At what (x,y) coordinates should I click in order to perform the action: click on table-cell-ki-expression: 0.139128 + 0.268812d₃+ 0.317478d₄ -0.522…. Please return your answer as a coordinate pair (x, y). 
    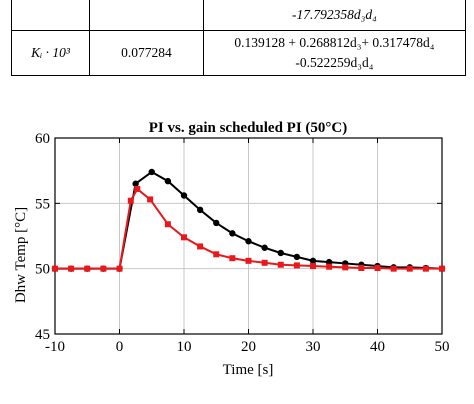
    Looking at the image, I should click on (334, 53).